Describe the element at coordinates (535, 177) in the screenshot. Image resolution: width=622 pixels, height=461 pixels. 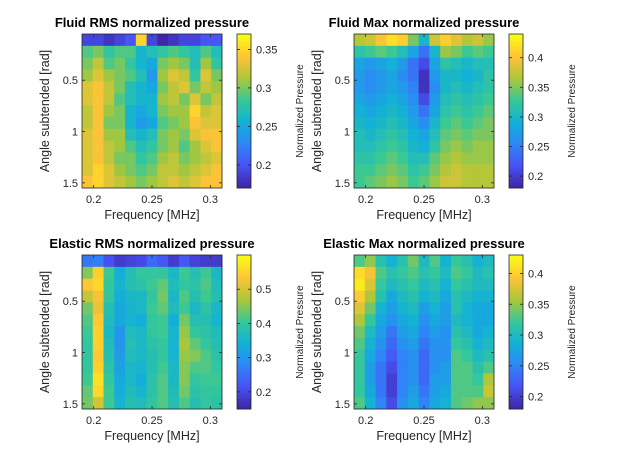
I see `colorbar-tick-label: 0.2` at that location.